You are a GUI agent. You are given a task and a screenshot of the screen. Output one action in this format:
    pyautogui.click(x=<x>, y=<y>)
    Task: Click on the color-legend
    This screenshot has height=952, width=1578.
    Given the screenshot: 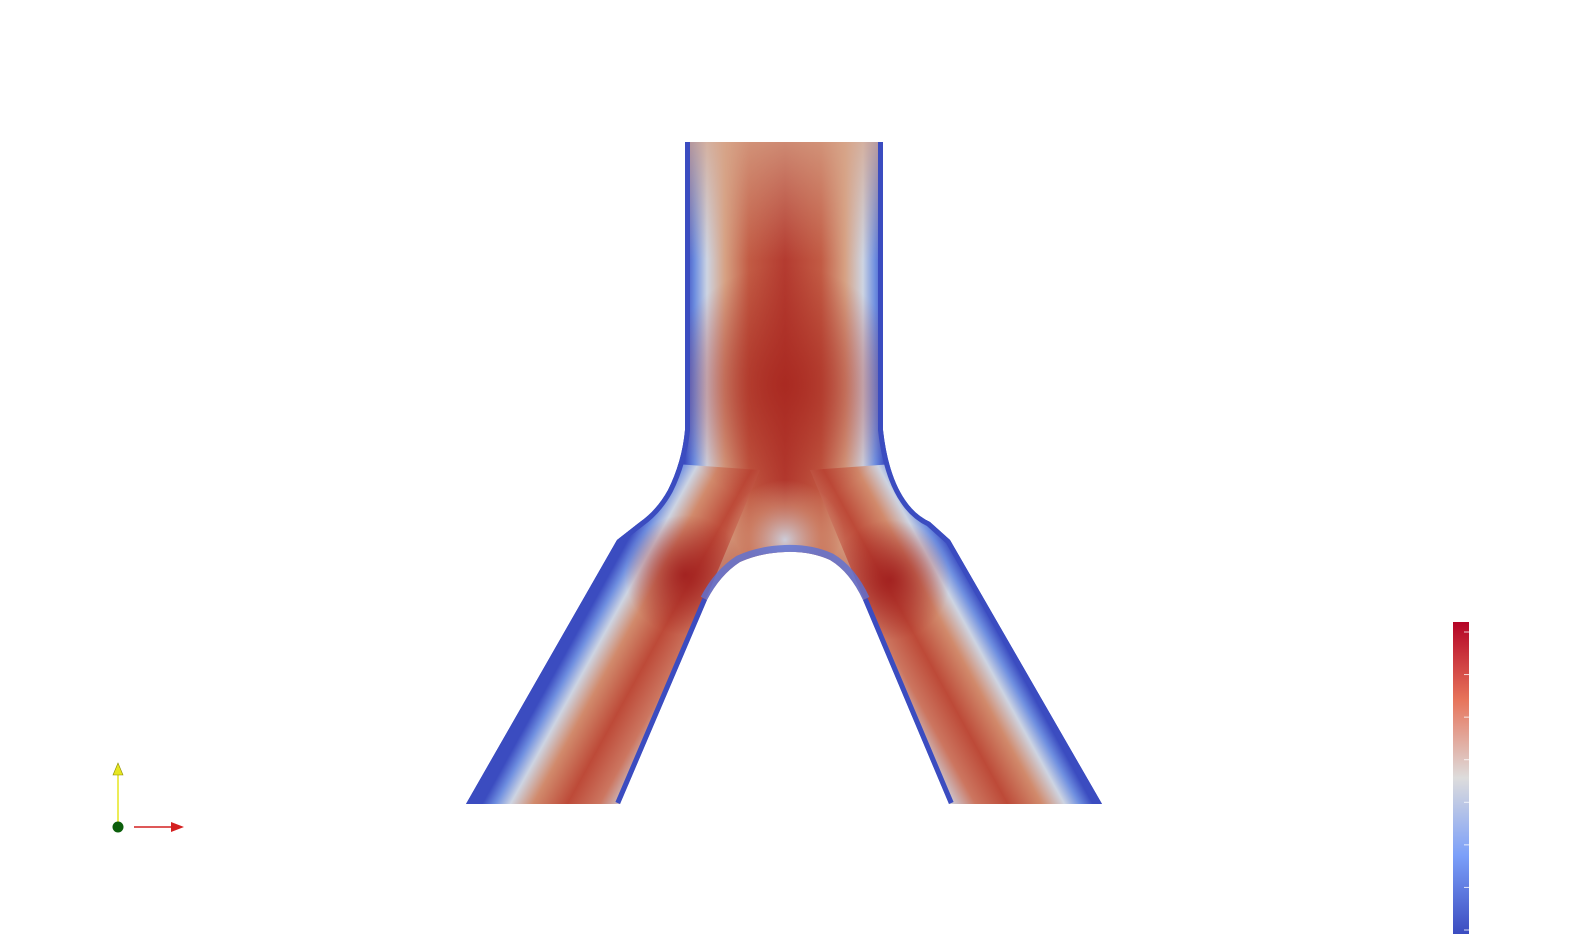 What is the action you would take?
    pyautogui.click(x=1461, y=778)
    